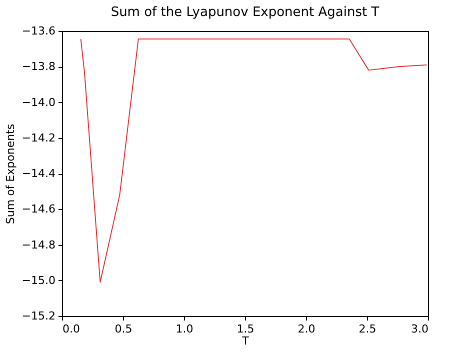 This screenshot has width=474, height=357. I want to click on y-tick-label: −15.0, so click(39, 280).